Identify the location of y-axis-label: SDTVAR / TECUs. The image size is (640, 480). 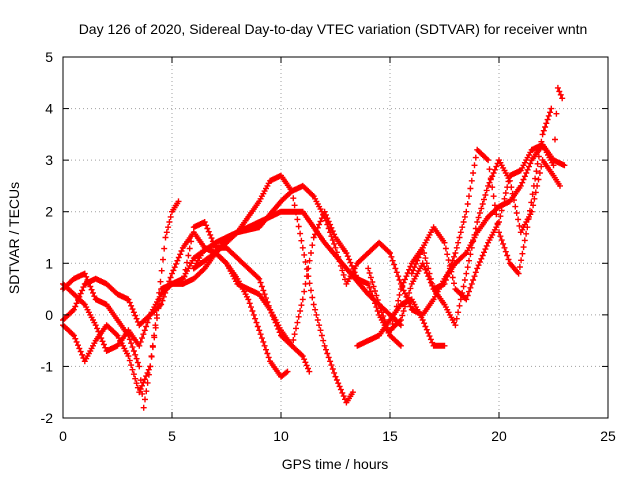
(14, 238).